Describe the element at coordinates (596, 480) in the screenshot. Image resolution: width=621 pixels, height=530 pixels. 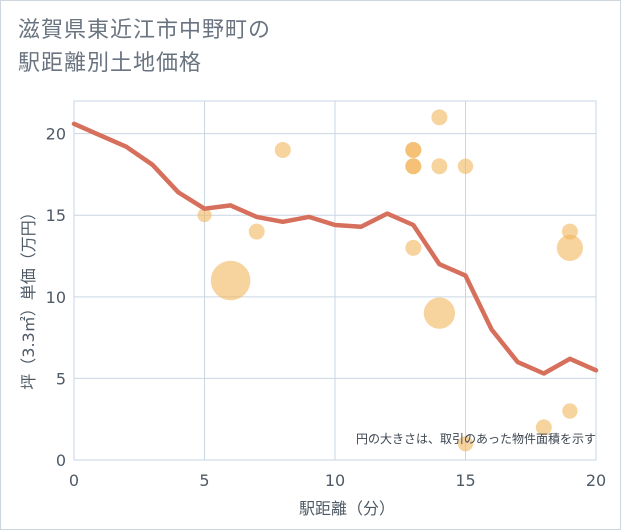
I see `x-tick-label: 20` at that location.